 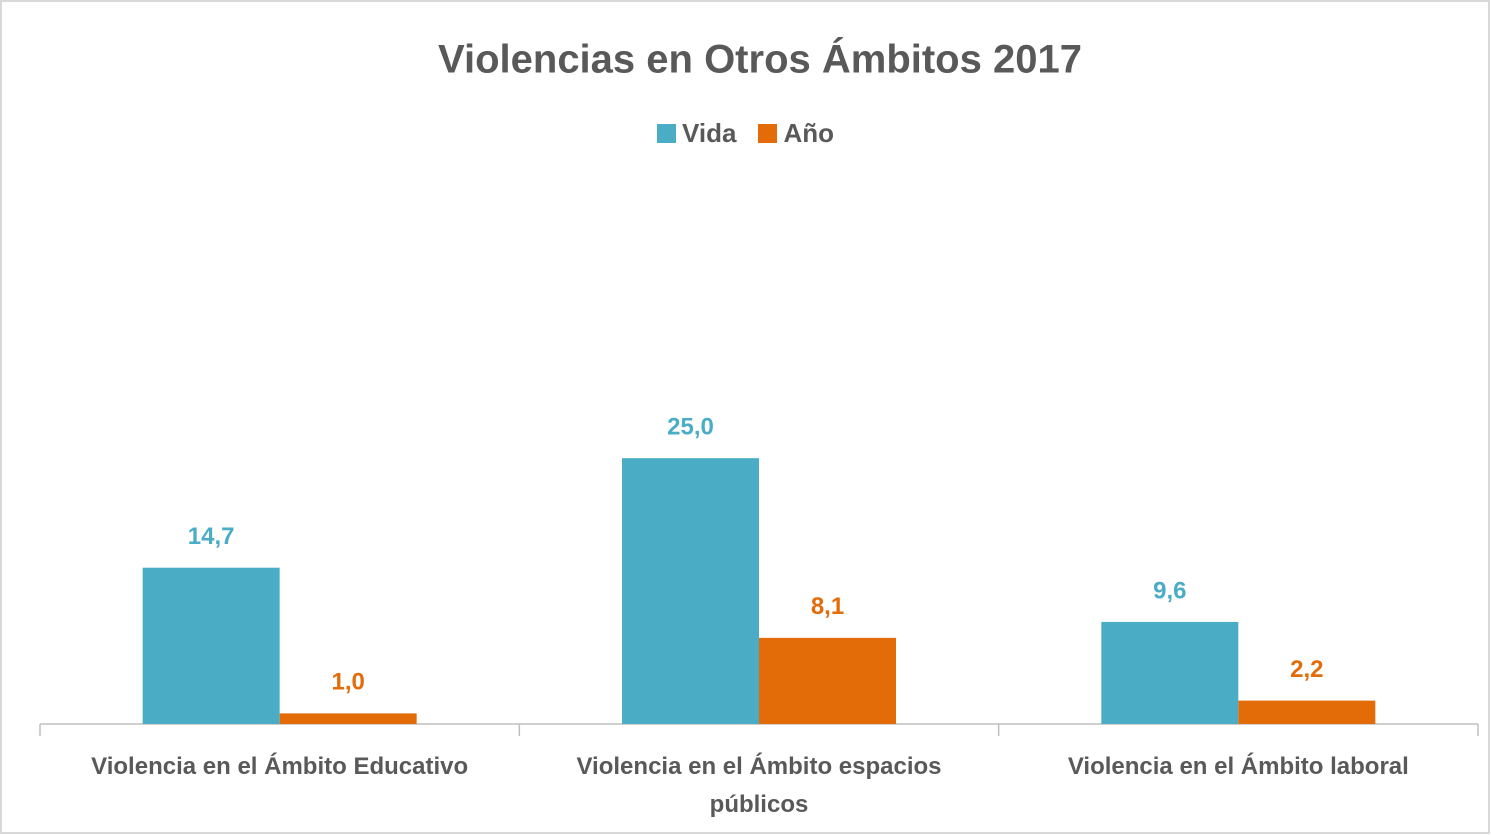 What do you see at coordinates (280, 766) in the screenshot?
I see `x-tick-label: Violencia en el Ámbito Educativo` at bounding box center [280, 766].